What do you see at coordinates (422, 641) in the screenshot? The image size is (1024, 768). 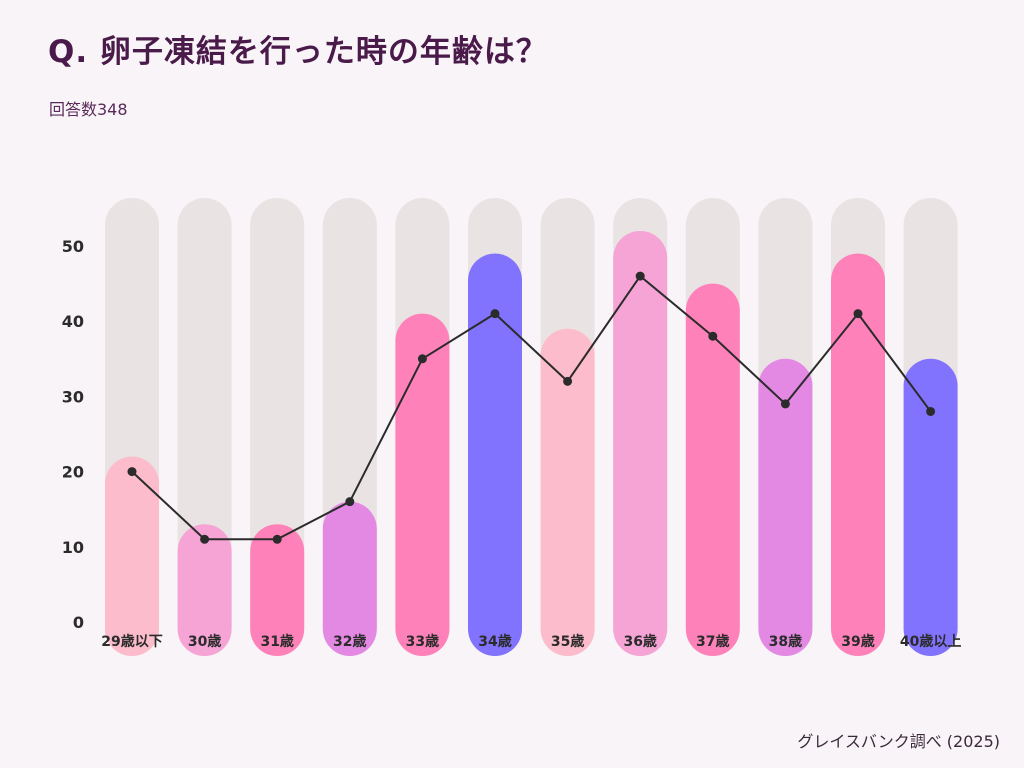 I see `x-tick-label: 33歳` at bounding box center [422, 641].